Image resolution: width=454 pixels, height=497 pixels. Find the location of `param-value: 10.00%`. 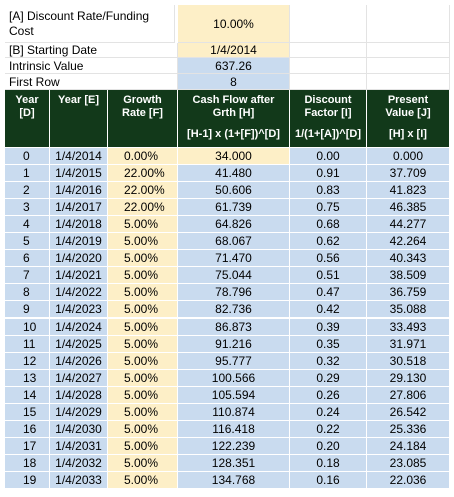

param-value: 10.00% is located at coordinates (234, 24).